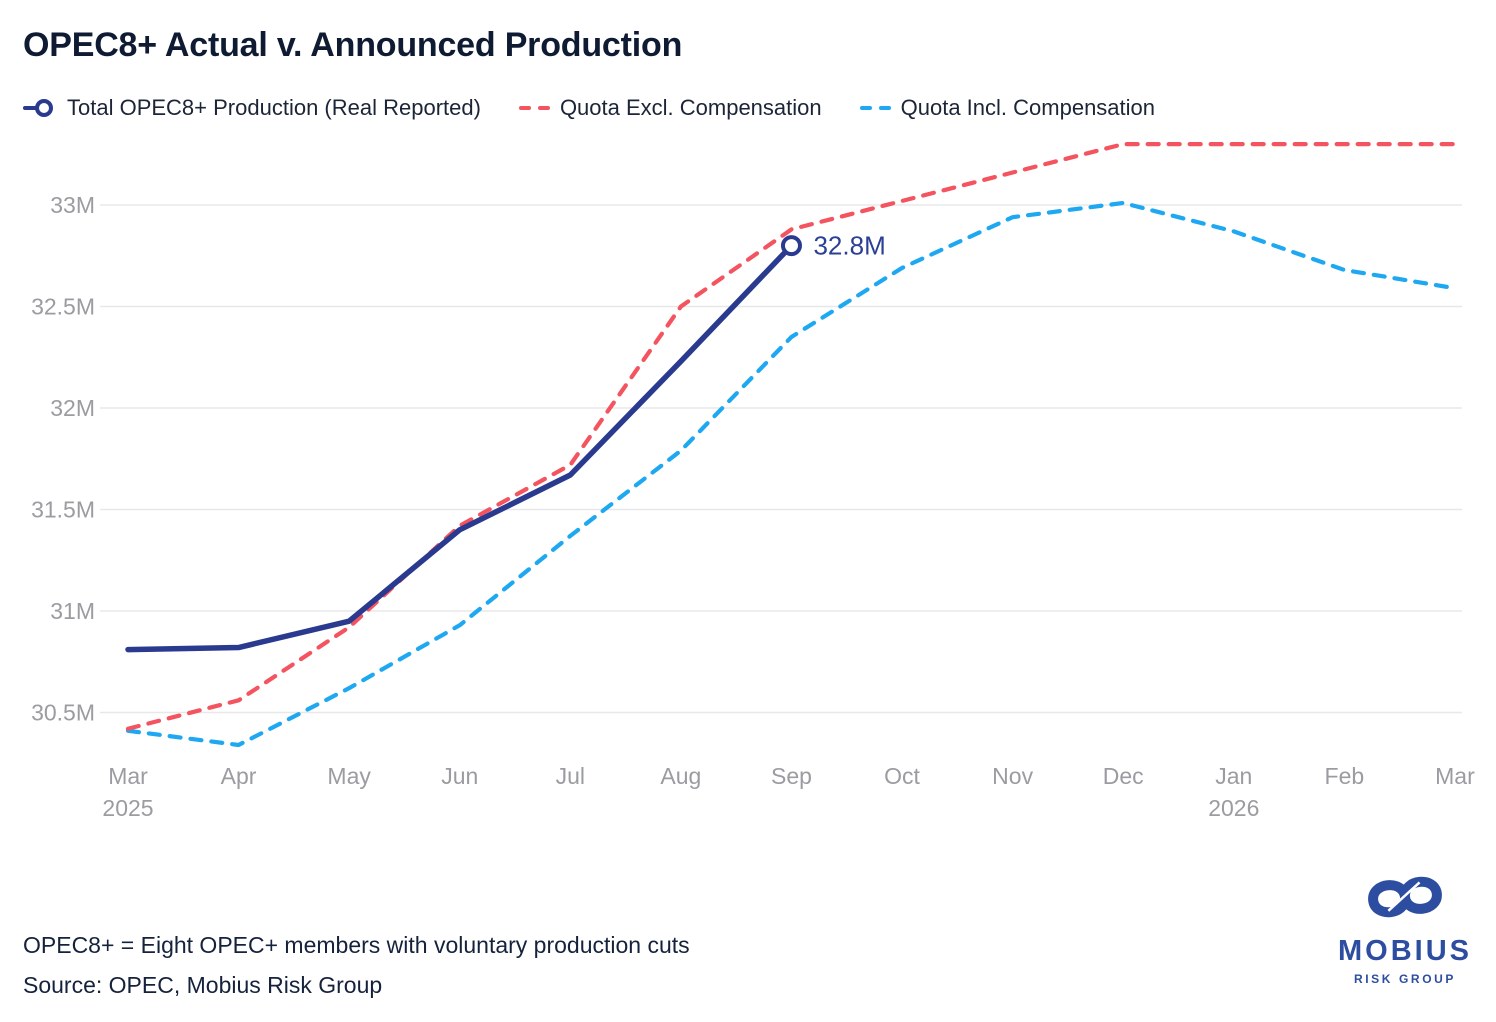 This screenshot has width=1496, height=1022. Describe the element at coordinates (44, 108) in the screenshot. I see `legend-ring` at that location.